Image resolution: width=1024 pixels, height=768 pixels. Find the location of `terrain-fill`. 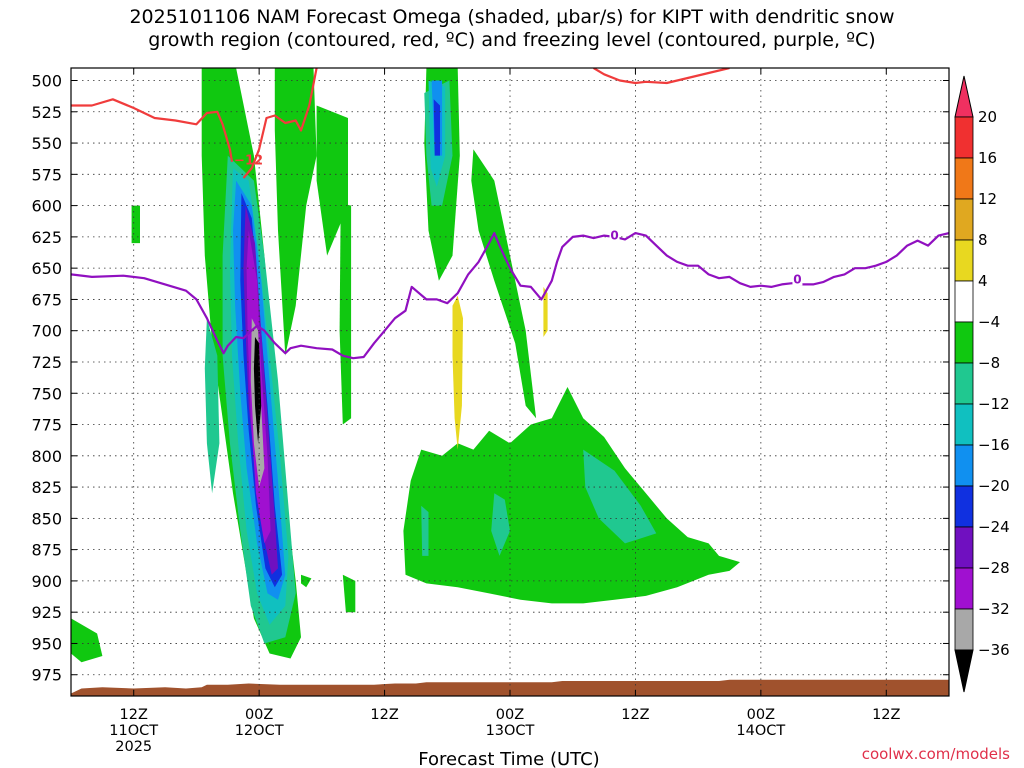

terrain-fill is located at coordinates (510, 687).